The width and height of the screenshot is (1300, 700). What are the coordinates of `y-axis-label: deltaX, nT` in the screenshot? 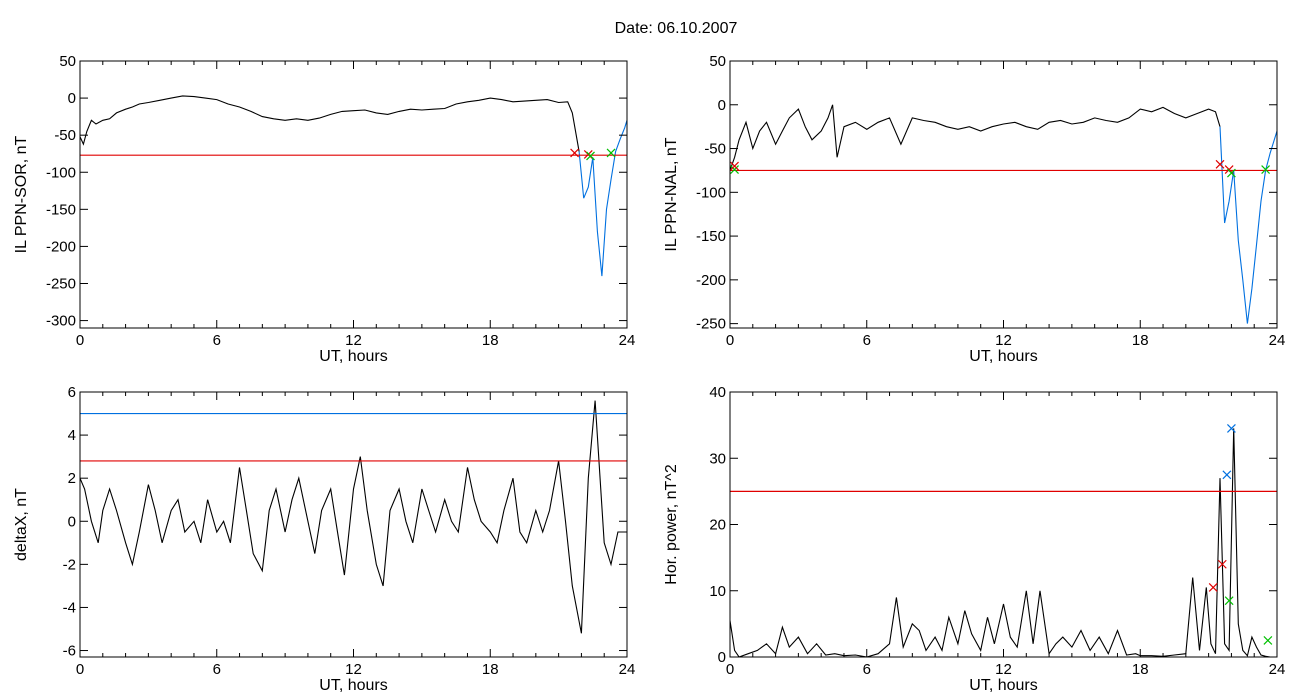 It's located at (21, 524).